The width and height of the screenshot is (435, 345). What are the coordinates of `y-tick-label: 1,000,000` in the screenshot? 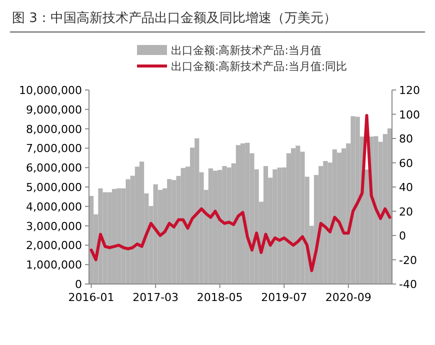 It's located at (54, 265).